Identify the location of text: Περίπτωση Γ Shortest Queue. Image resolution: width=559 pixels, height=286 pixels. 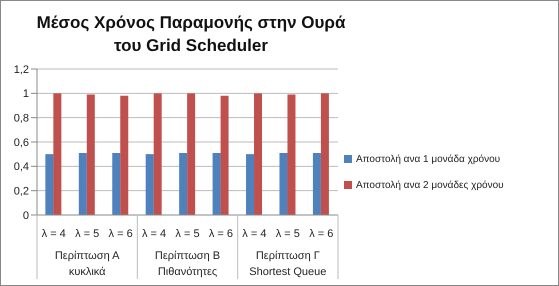
(287, 264).